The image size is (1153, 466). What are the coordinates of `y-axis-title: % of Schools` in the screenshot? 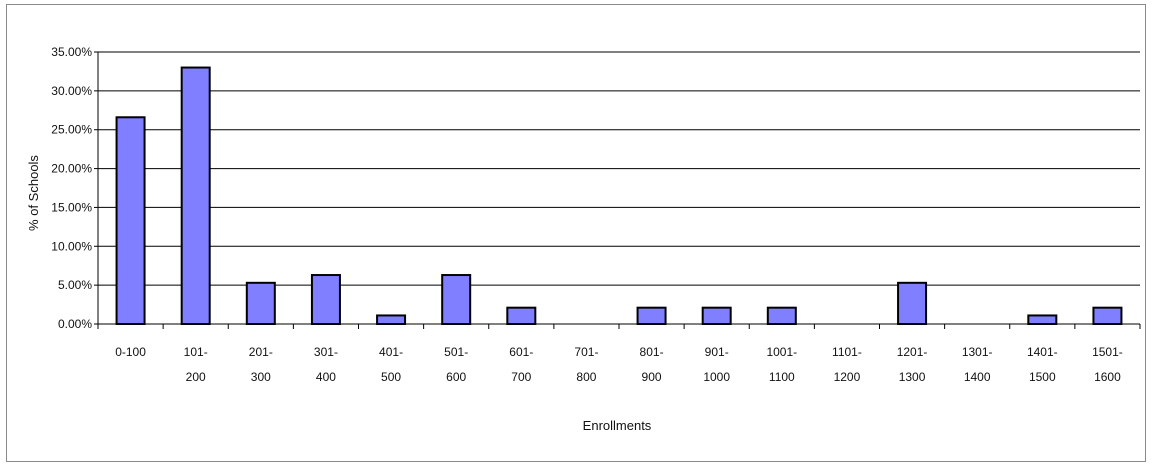 It's located at (33, 193).